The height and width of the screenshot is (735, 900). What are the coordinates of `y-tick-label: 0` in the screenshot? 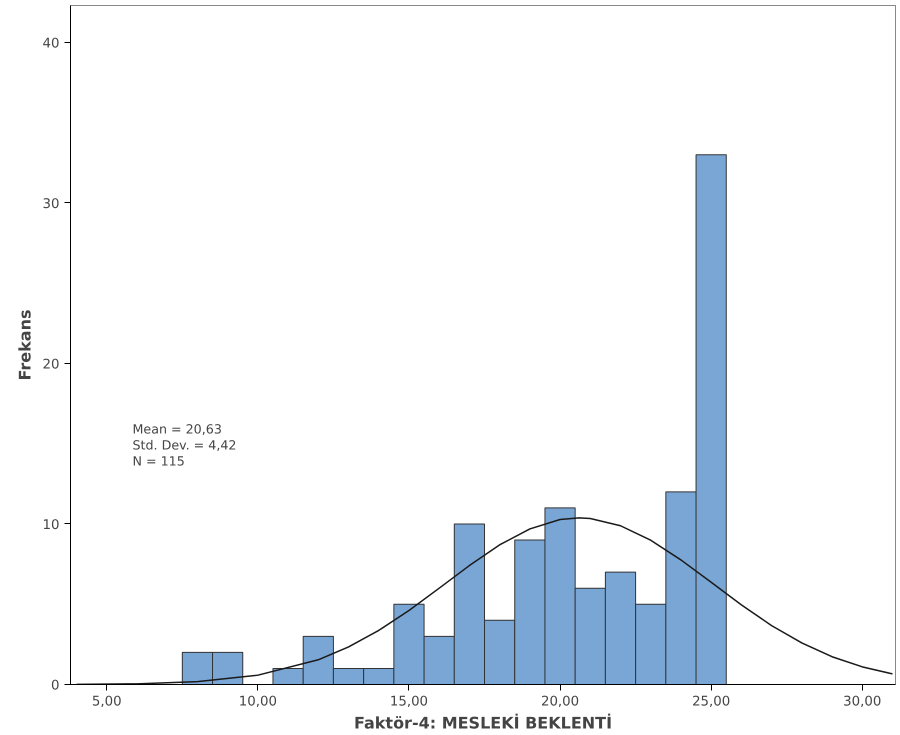 It's located at (55, 686).